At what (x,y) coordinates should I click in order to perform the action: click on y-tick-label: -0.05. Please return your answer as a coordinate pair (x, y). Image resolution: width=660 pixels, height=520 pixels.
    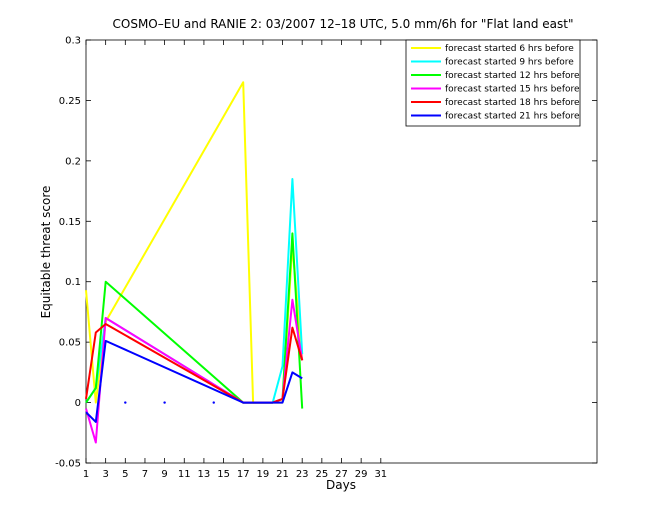
    Looking at the image, I should click on (68, 464).